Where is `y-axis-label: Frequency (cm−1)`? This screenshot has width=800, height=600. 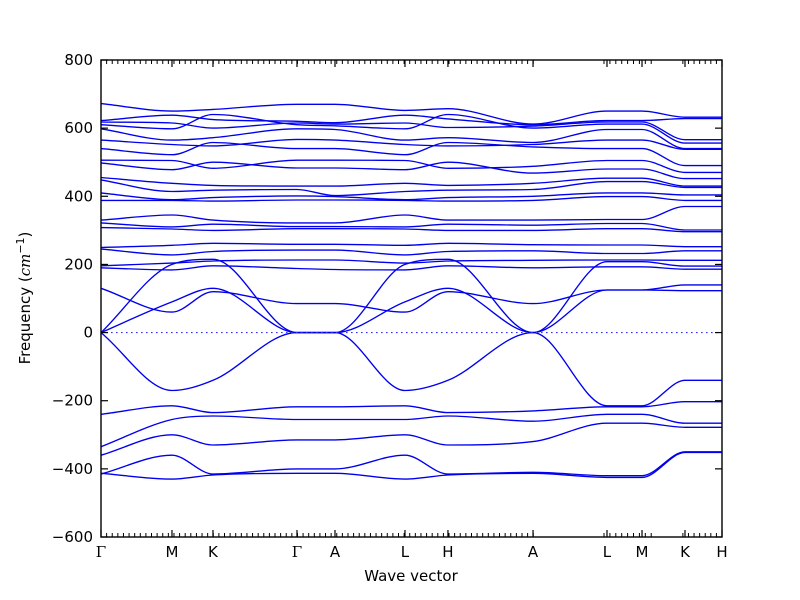 y-axis-label: Frequency (cm−1) is located at coordinates (24, 298).